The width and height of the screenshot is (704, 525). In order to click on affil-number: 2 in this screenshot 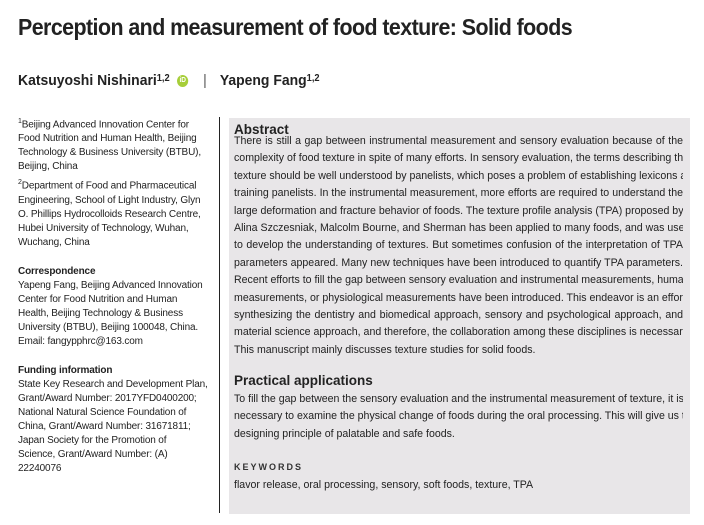, I will do `click(20, 183)`.